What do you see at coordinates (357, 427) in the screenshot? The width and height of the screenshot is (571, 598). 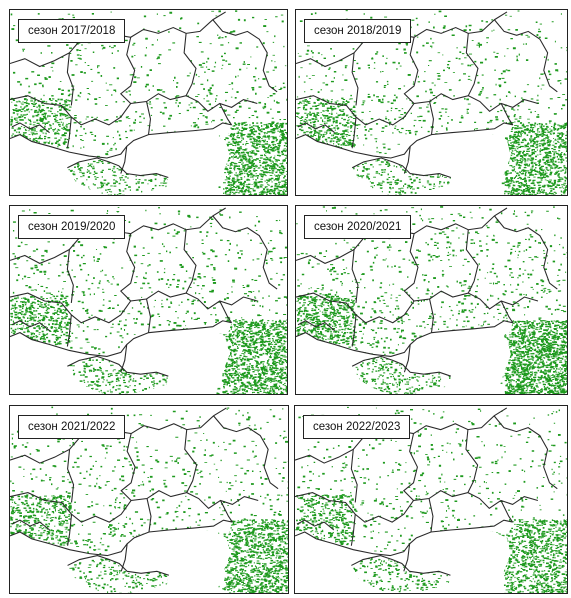 I see `season-label: сезон 2022/2023` at bounding box center [357, 427].